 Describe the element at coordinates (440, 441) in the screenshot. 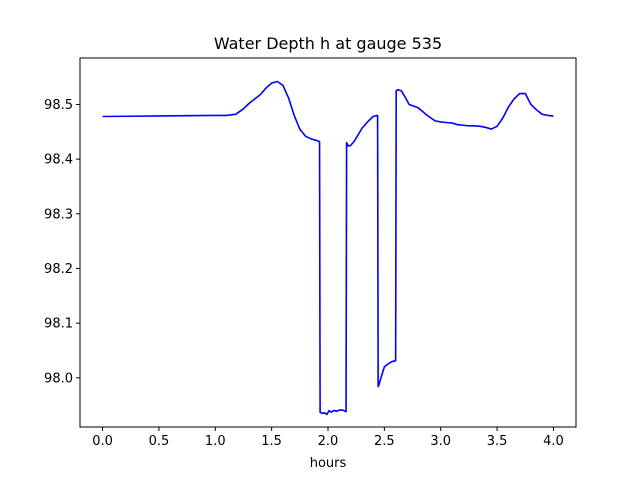

I see `x-tick-label: 3.0` at that location.